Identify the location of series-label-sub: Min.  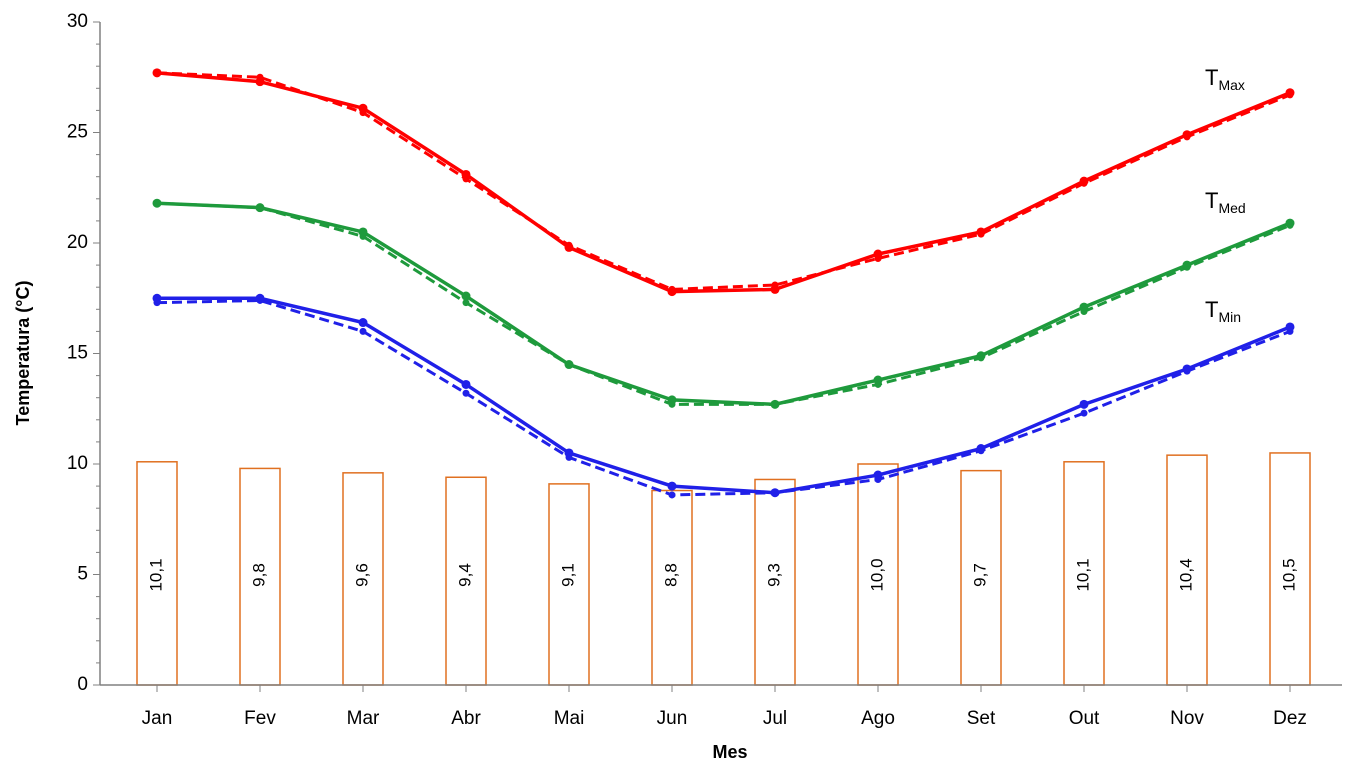
(1229, 317).